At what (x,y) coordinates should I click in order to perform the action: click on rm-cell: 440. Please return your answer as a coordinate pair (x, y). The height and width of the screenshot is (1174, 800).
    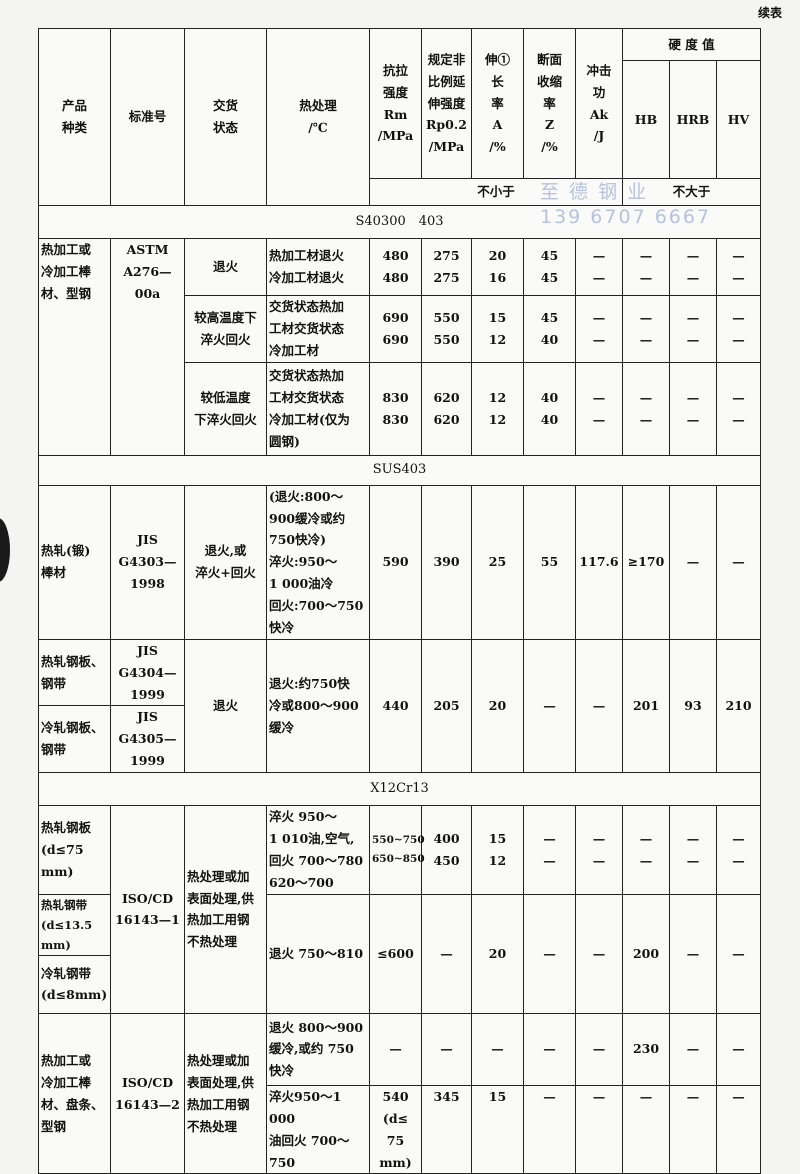
    Looking at the image, I should click on (395, 706).